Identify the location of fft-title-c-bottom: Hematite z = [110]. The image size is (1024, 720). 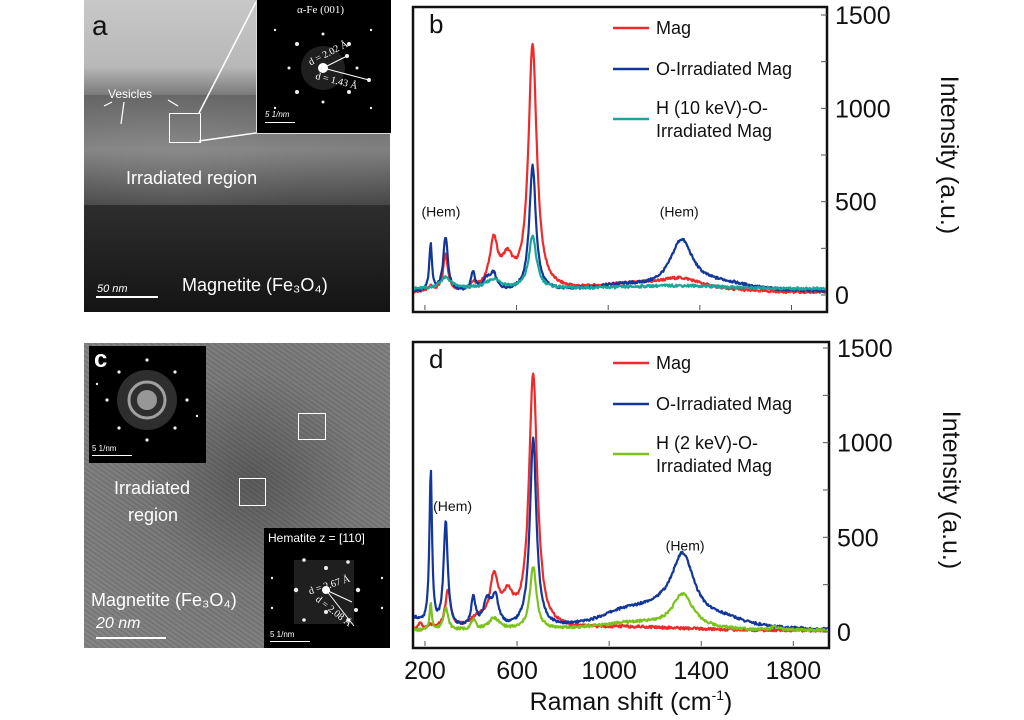
(316, 538).